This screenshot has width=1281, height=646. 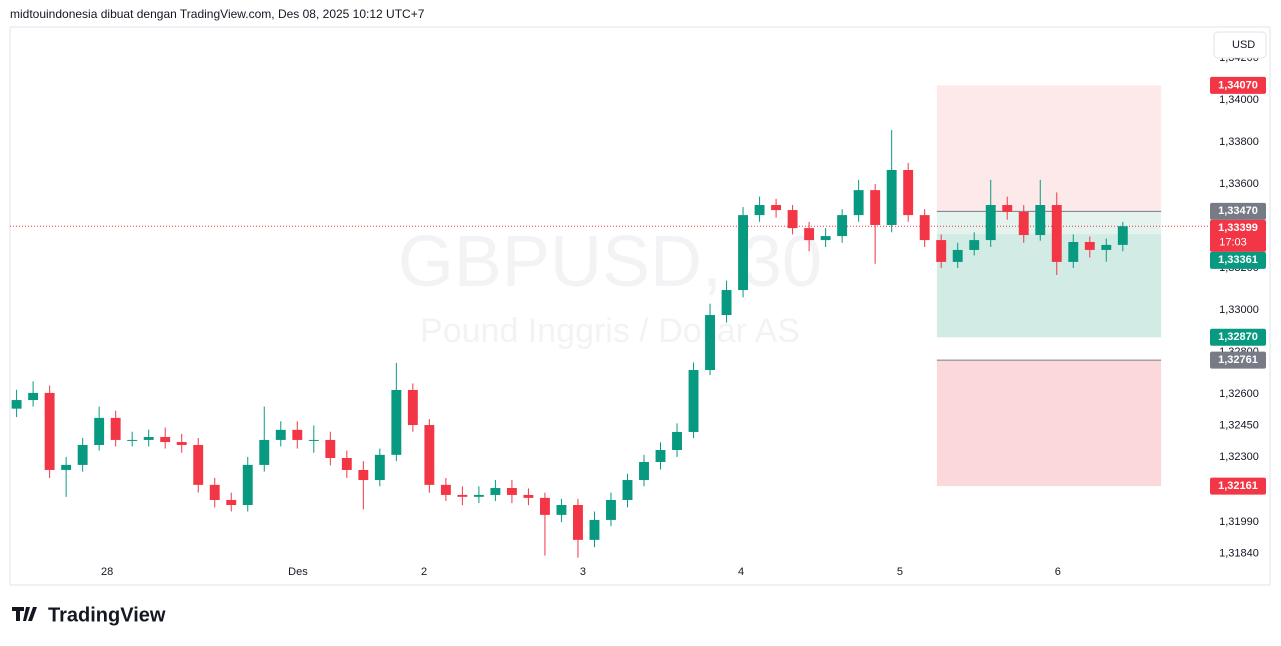 I want to click on level-label: 1,32761, so click(x=1238, y=360).